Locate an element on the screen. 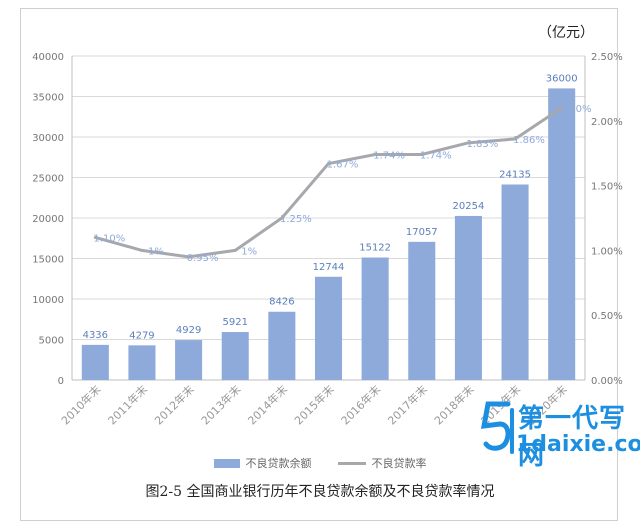 This screenshot has width=640, height=531. x-tick-label: 2015年末 is located at coordinates (313, 404).